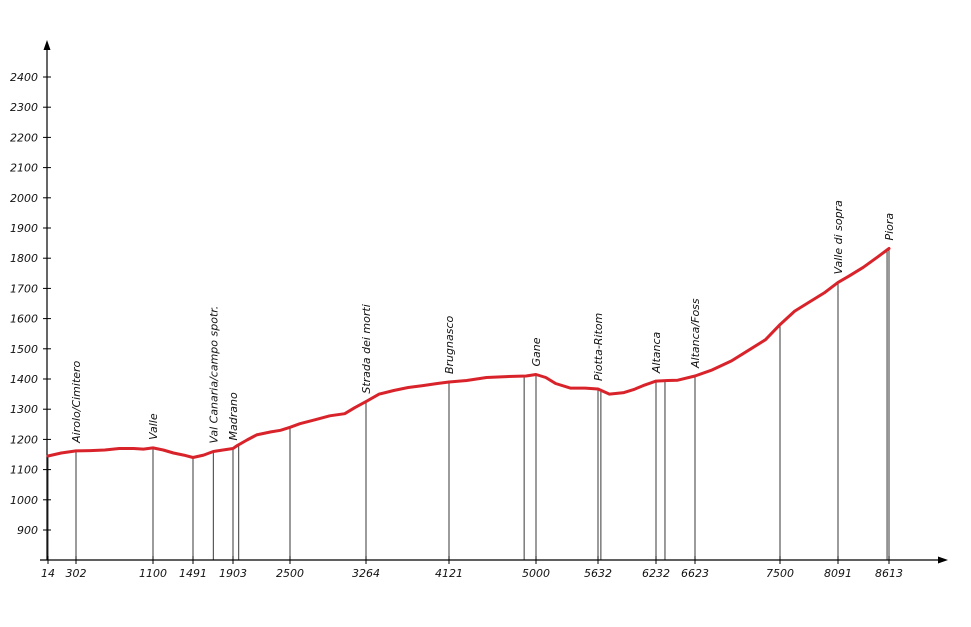  What do you see at coordinates (24, 258) in the screenshot?
I see `y-tick-label: 1800` at bounding box center [24, 258].